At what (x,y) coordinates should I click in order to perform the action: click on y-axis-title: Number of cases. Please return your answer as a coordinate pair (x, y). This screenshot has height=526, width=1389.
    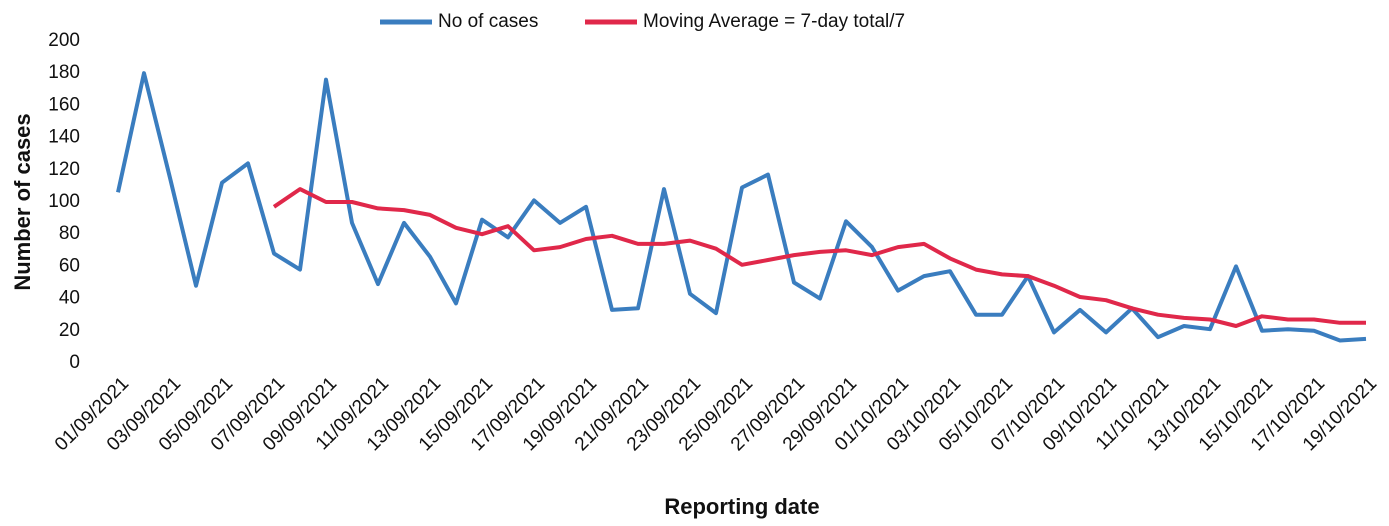
    Looking at the image, I should click on (22, 201).